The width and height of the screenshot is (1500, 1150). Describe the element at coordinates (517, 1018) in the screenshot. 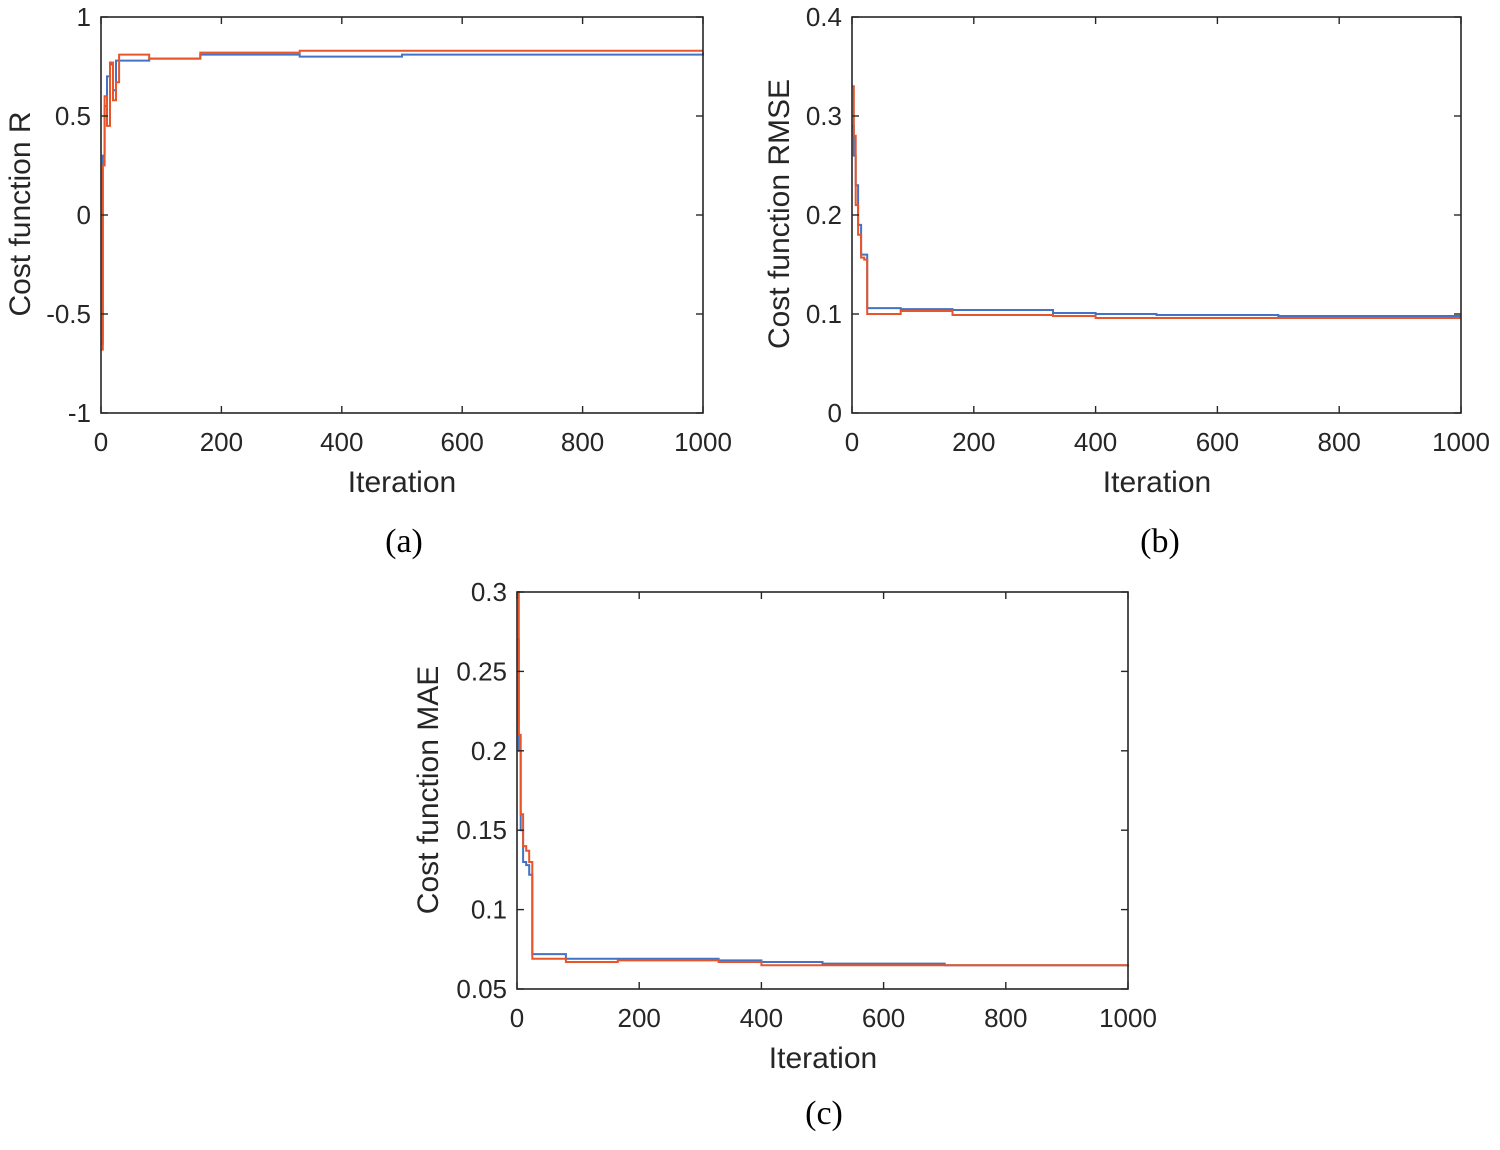

I see `x-tick-label-c: 0` at that location.